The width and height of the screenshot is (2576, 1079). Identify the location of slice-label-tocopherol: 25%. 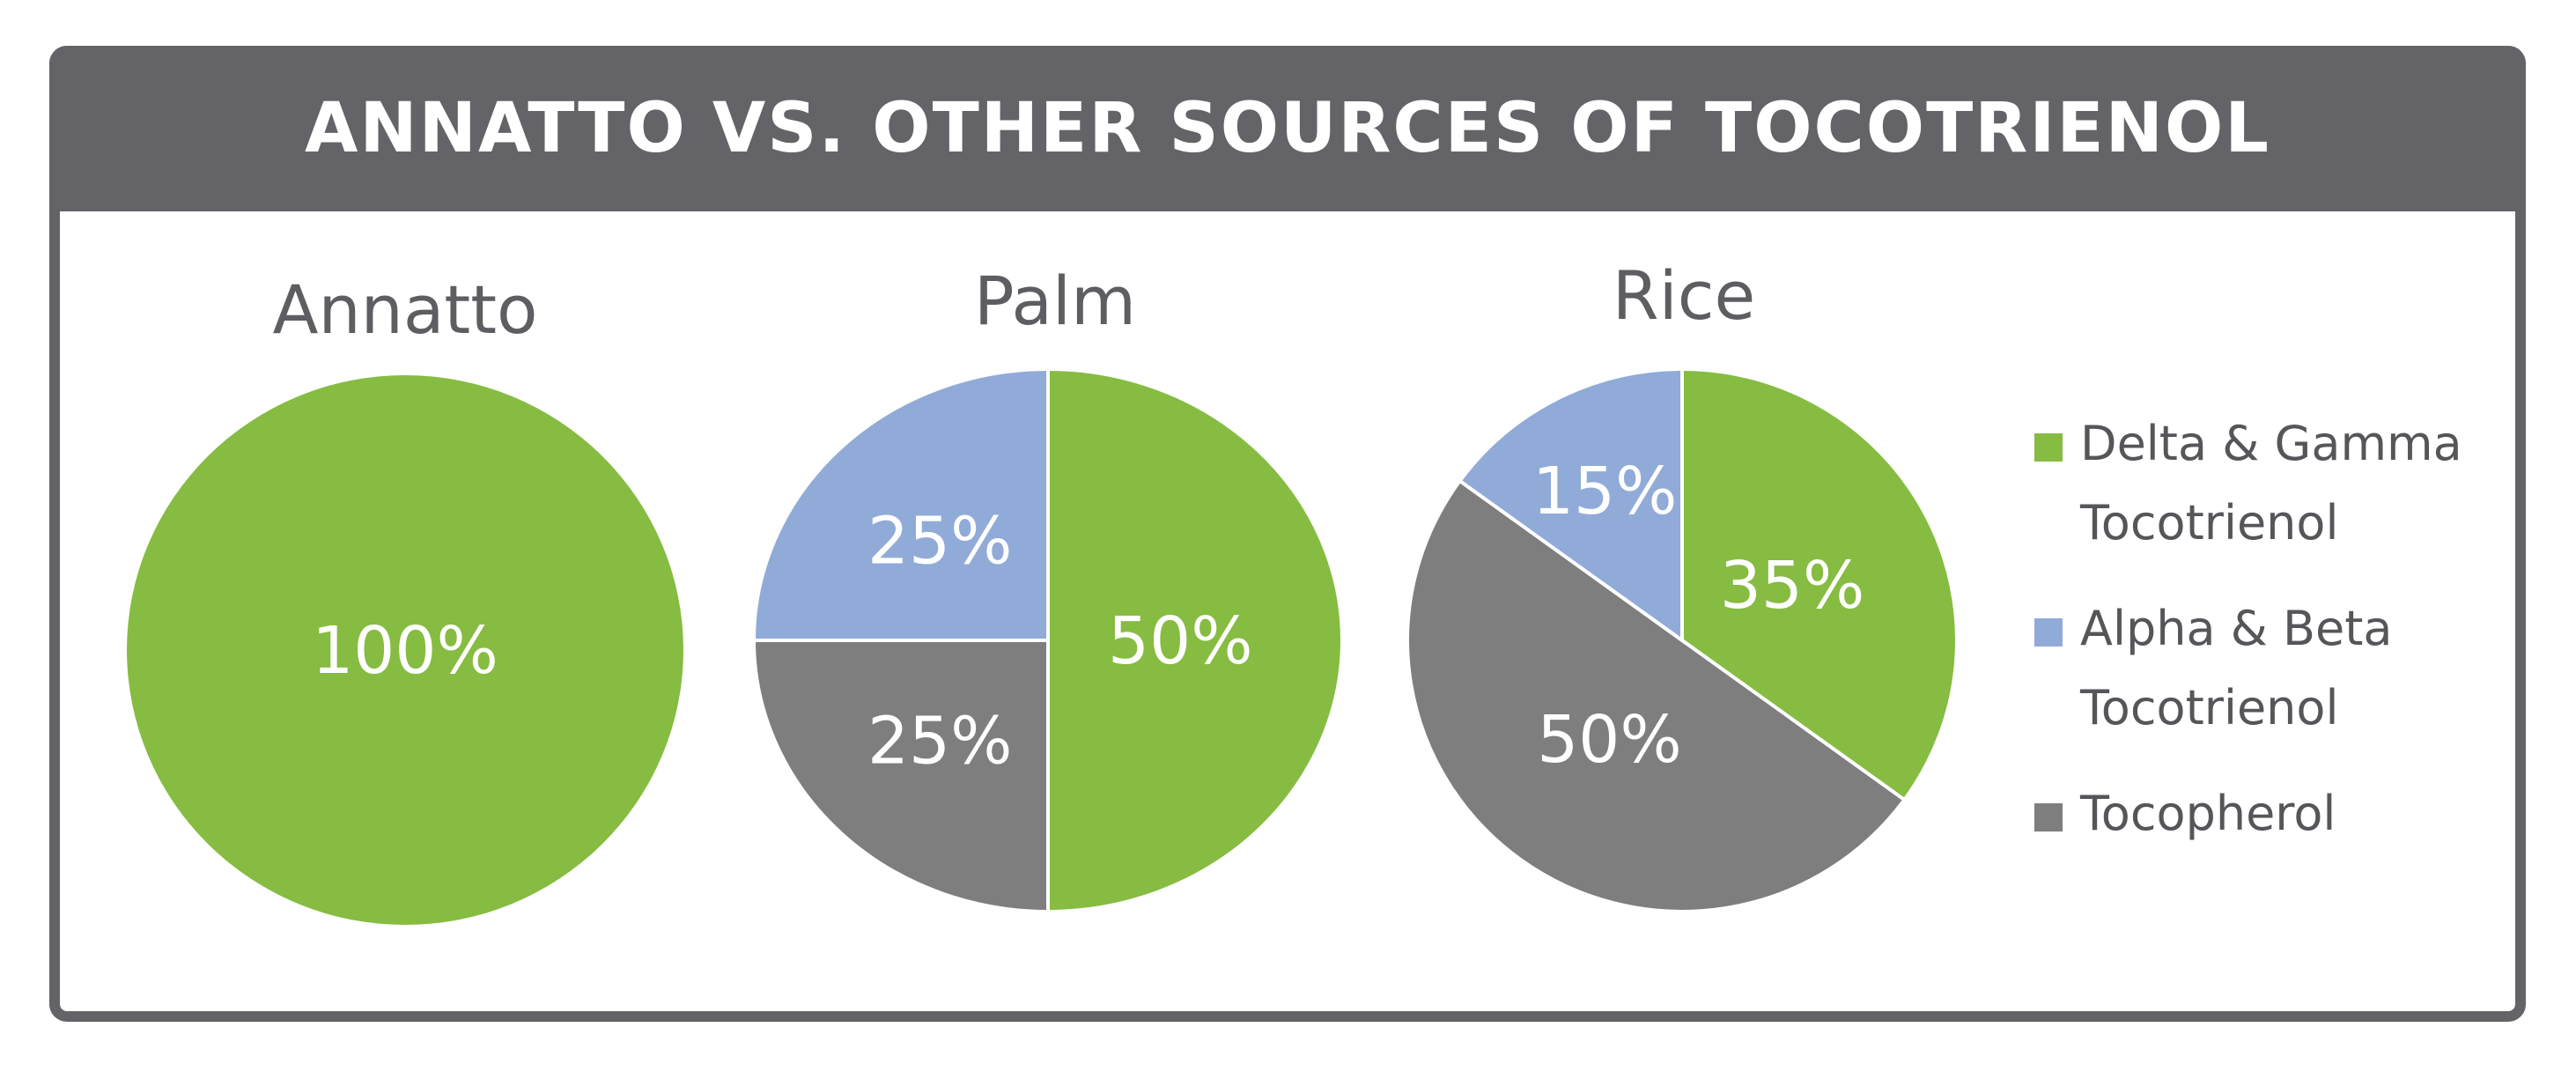
(939, 741).